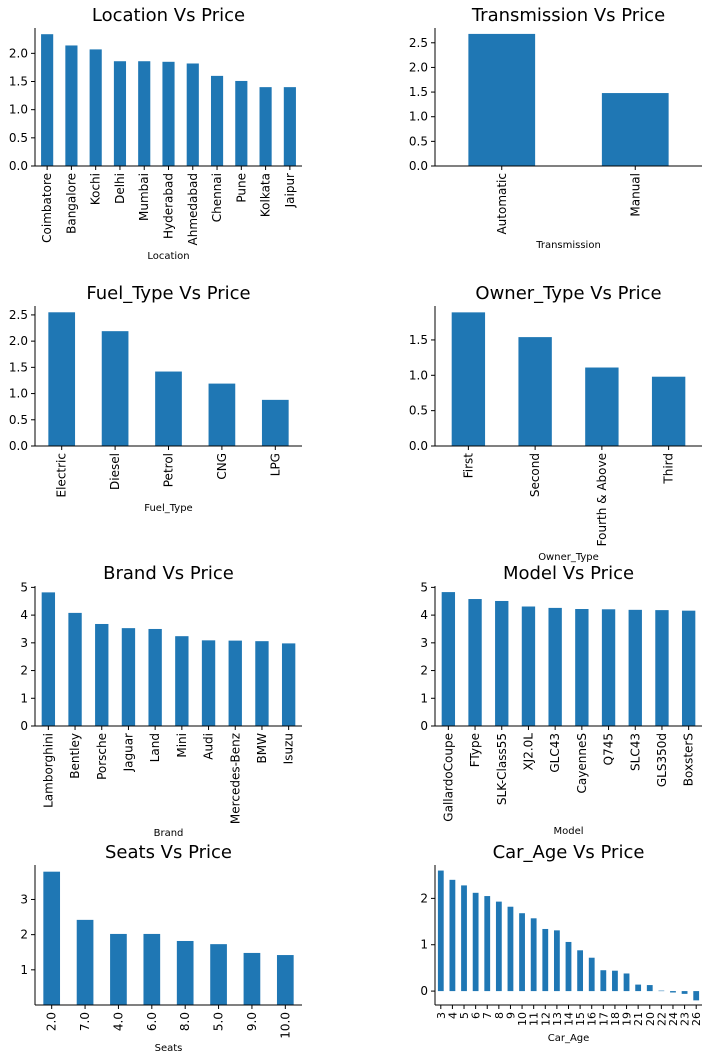  I want to click on bar-Fourth & Above, so click(602, 406).